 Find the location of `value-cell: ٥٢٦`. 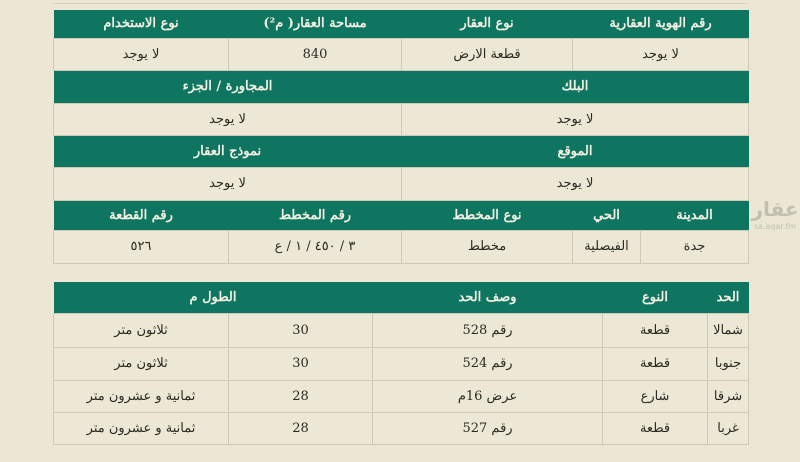

value-cell: ٥٢٦ is located at coordinates (141, 246).